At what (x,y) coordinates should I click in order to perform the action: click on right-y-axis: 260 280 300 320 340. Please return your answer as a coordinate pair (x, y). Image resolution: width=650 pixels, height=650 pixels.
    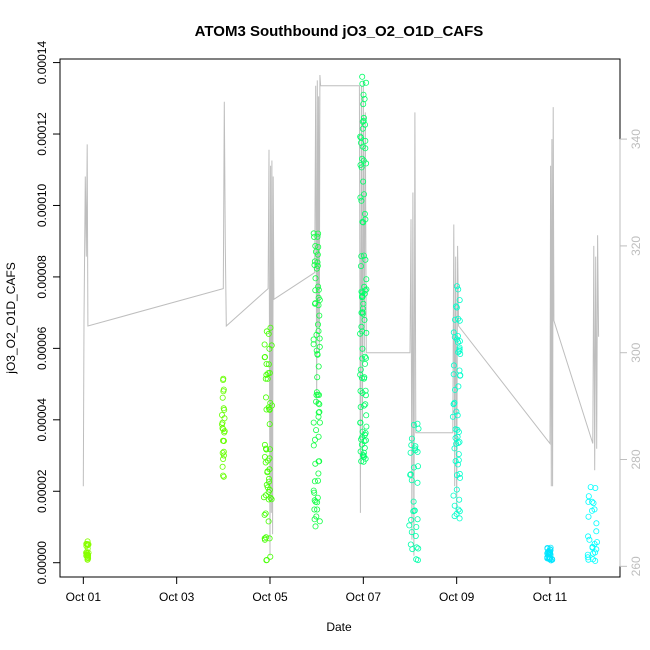
    Looking at the image, I should click on (631, 352).